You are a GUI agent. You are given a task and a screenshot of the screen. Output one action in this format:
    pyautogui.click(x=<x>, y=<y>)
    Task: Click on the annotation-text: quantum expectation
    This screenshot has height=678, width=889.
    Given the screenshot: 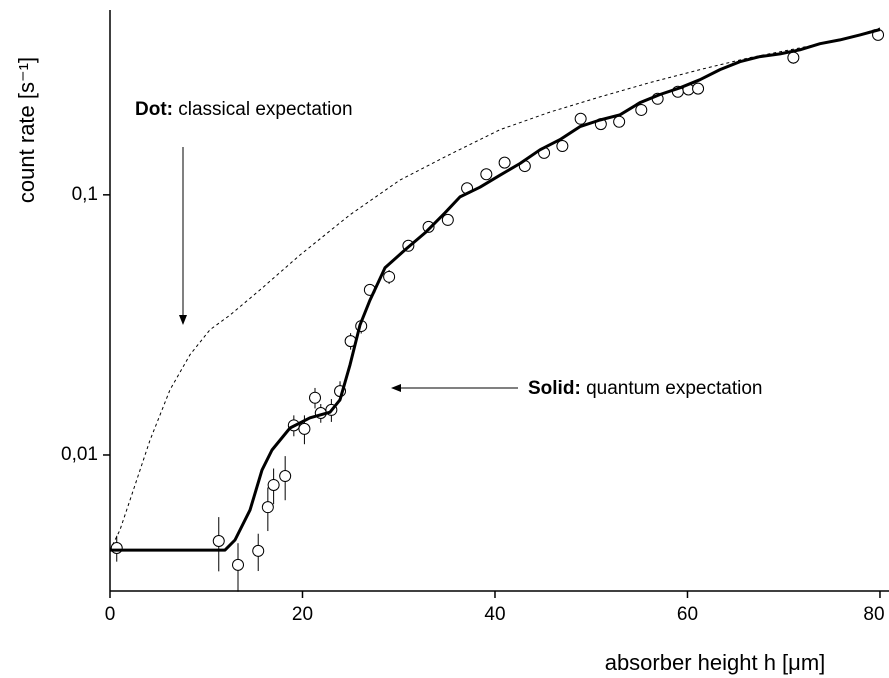 What is the action you would take?
    pyautogui.click(x=674, y=388)
    